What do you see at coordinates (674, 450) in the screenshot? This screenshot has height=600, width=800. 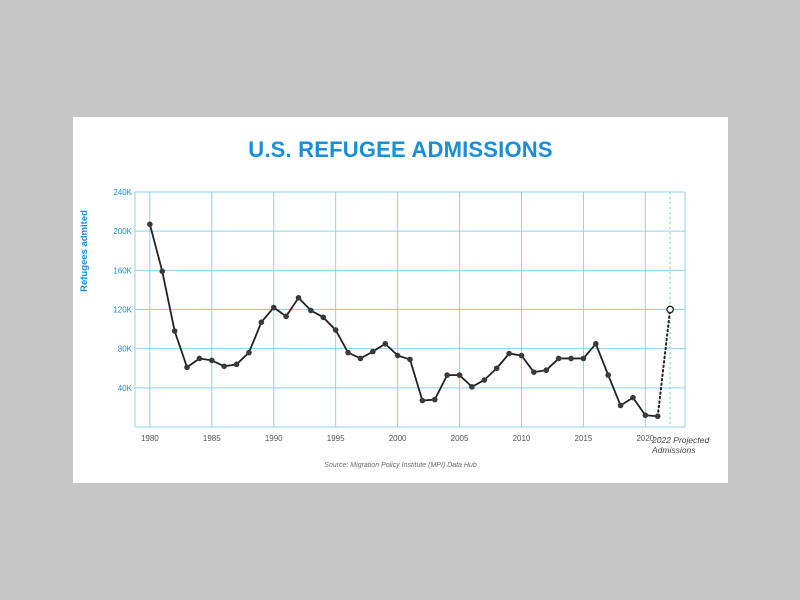 I see `projection-label-line2: Admissions` at bounding box center [674, 450].